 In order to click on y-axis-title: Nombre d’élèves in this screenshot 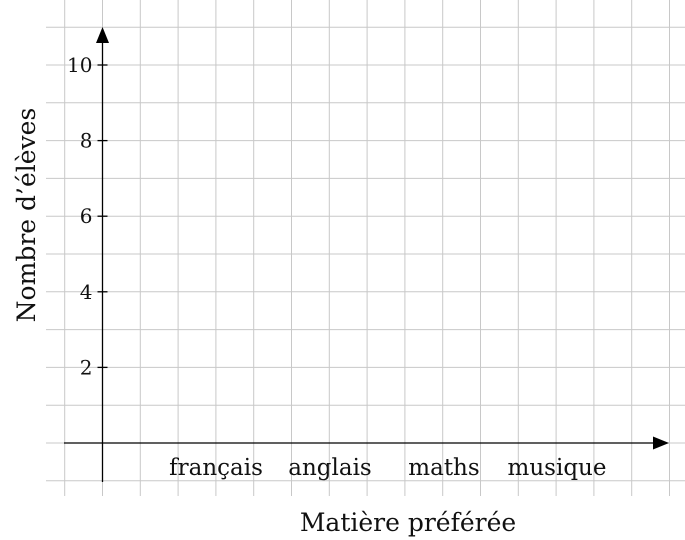, I will do `click(26, 215)`.